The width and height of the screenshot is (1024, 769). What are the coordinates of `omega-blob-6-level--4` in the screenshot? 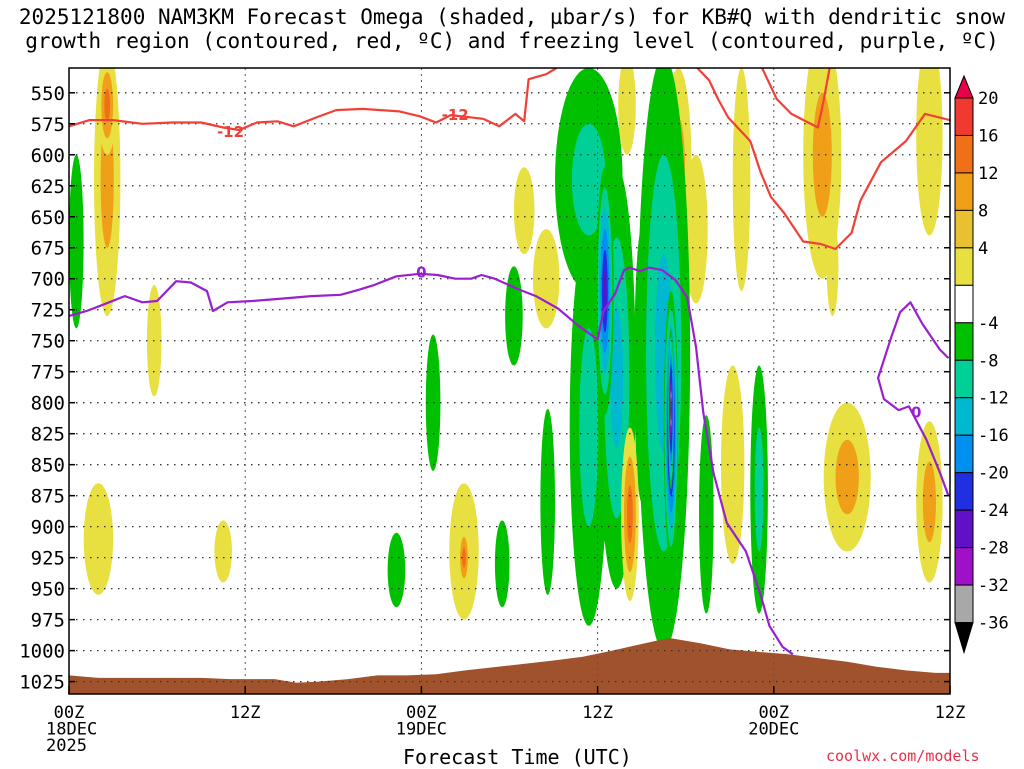 It's located at (502, 564).